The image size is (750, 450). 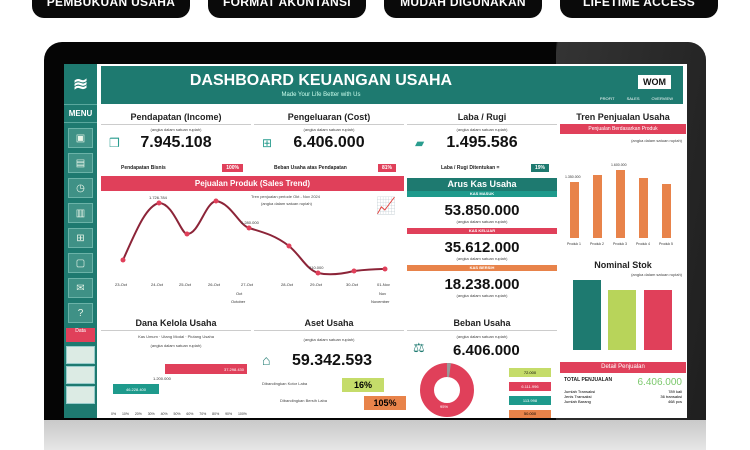 What do you see at coordinates (633, 98) in the screenshot?
I see `nav-sales: SALES` at bounding box center [633, 98].